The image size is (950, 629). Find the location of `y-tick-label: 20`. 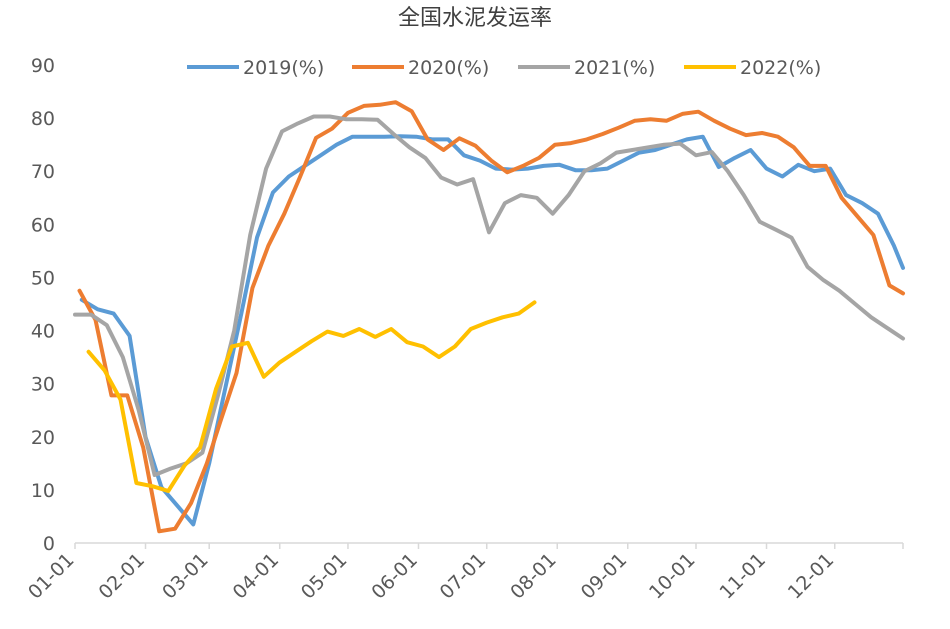

y-tick-label: 20 is located at coordinates (43, 438).